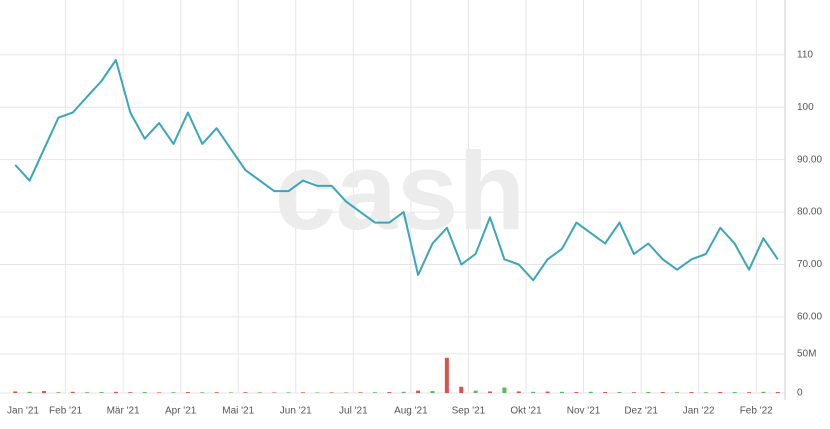  Describe the element at coordinates (123, 411) in the screenshot. I see `x-tick-label: Mär '21` at that location.